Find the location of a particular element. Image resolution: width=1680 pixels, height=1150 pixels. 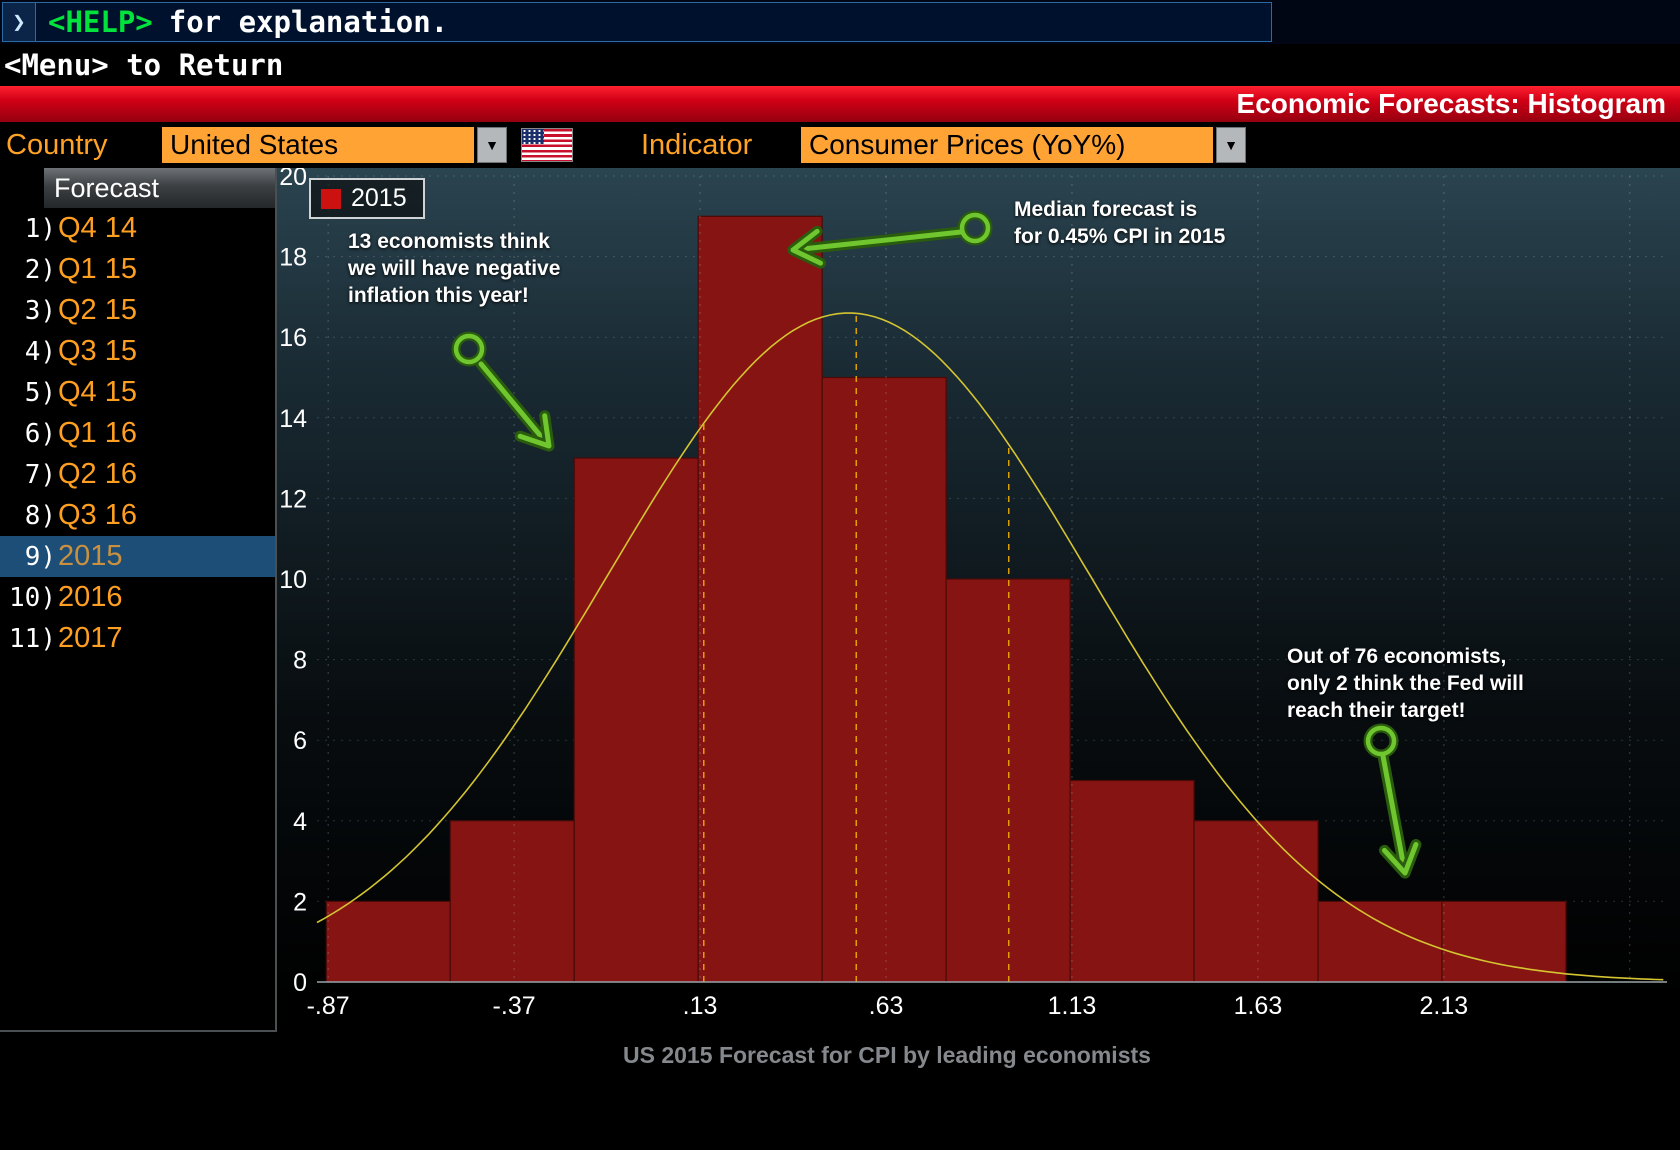

prompt-chevron-icon: ❯ is located at coordinates (19, 22).